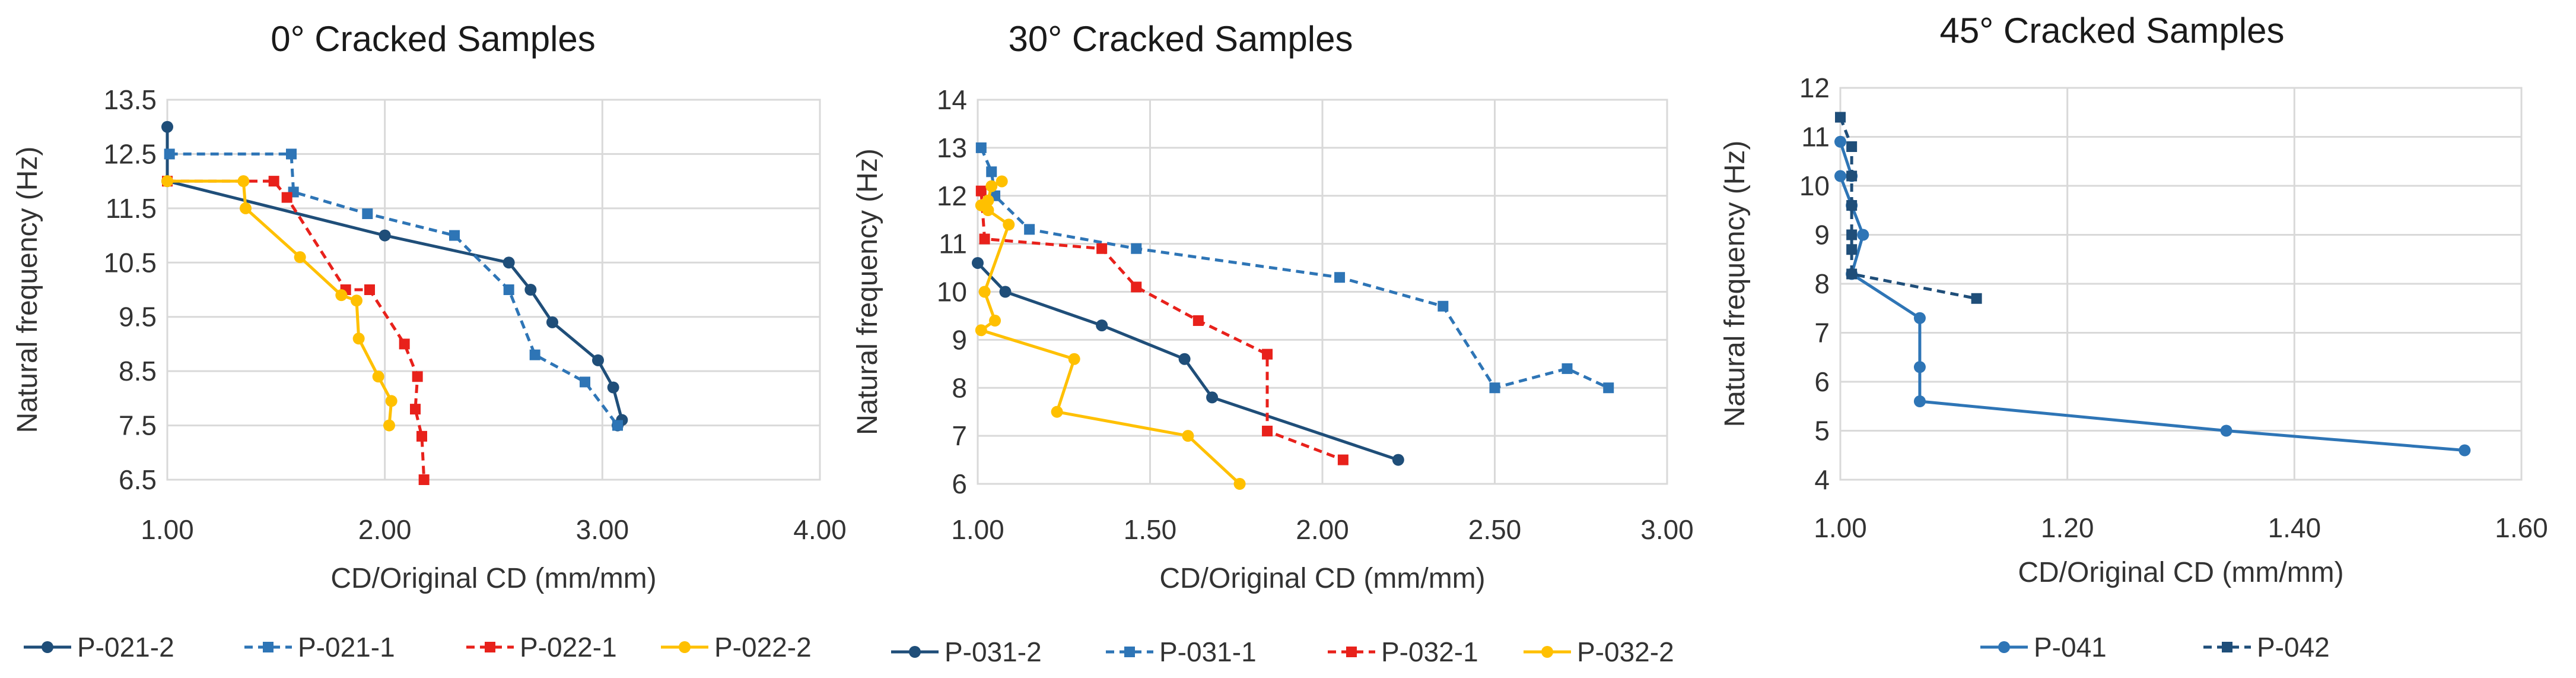  What do you see at coordinates (138, 480) in the screenshot?
I see `y-tick-label: 6.5` at bounding box center [138, 480].